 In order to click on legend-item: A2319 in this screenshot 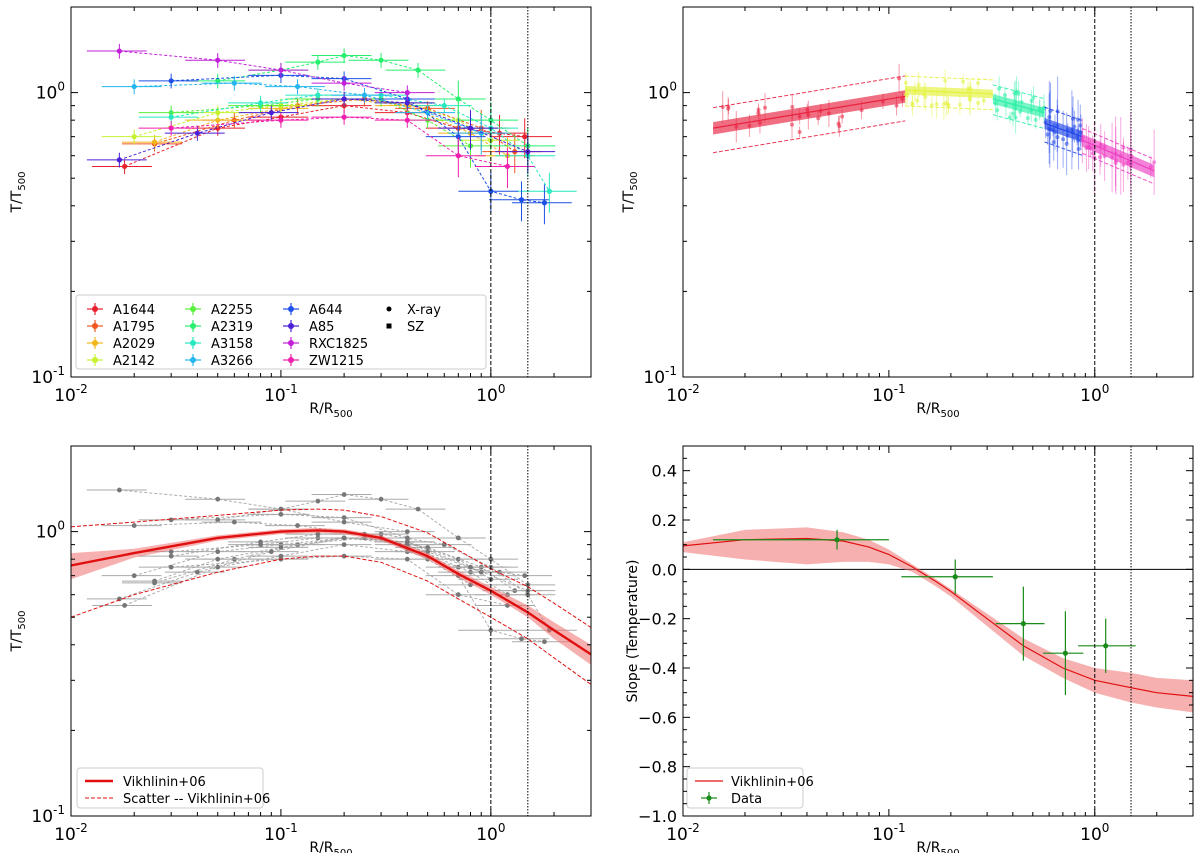, I will do `click(219, 327)`.